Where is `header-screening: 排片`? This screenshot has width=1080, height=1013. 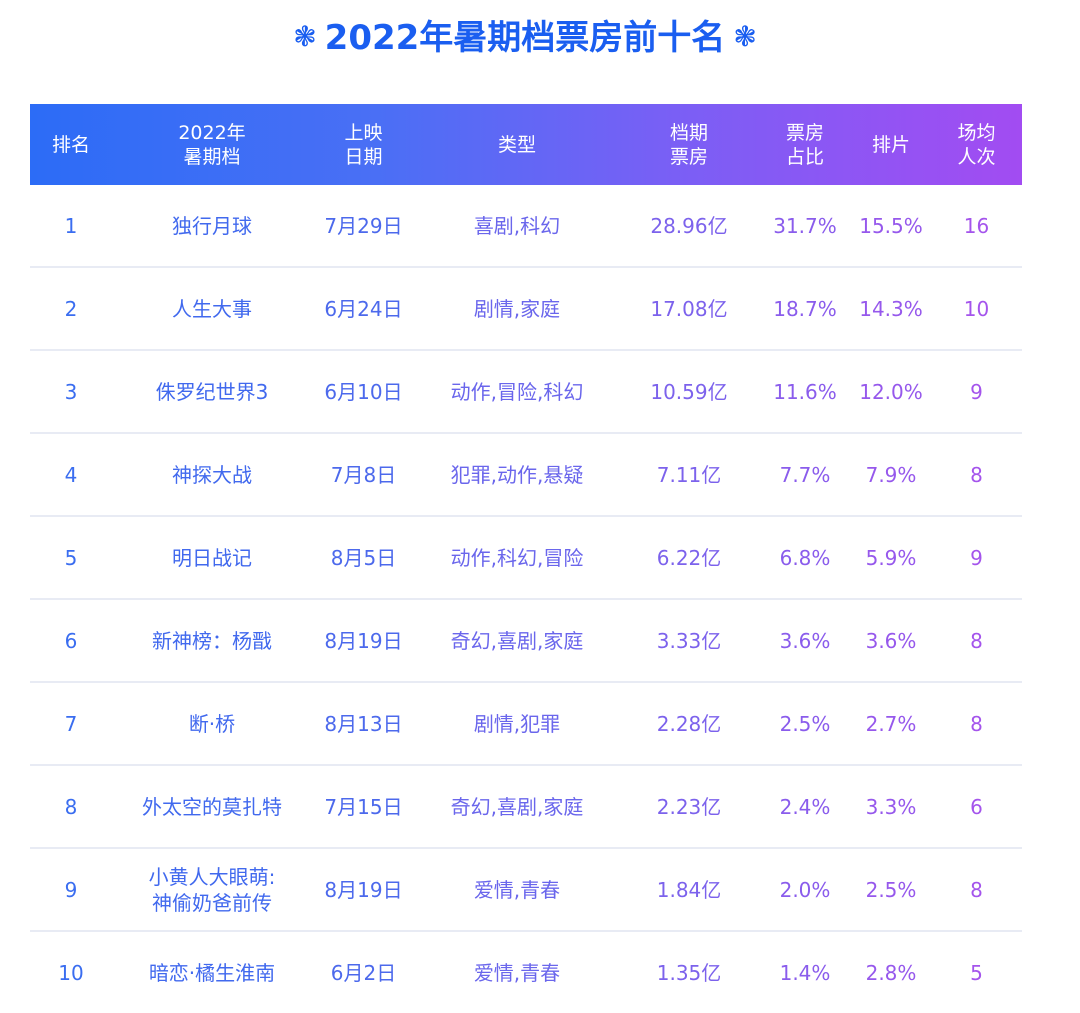 header-screening: 排片 is located at coordinates (891, 145).